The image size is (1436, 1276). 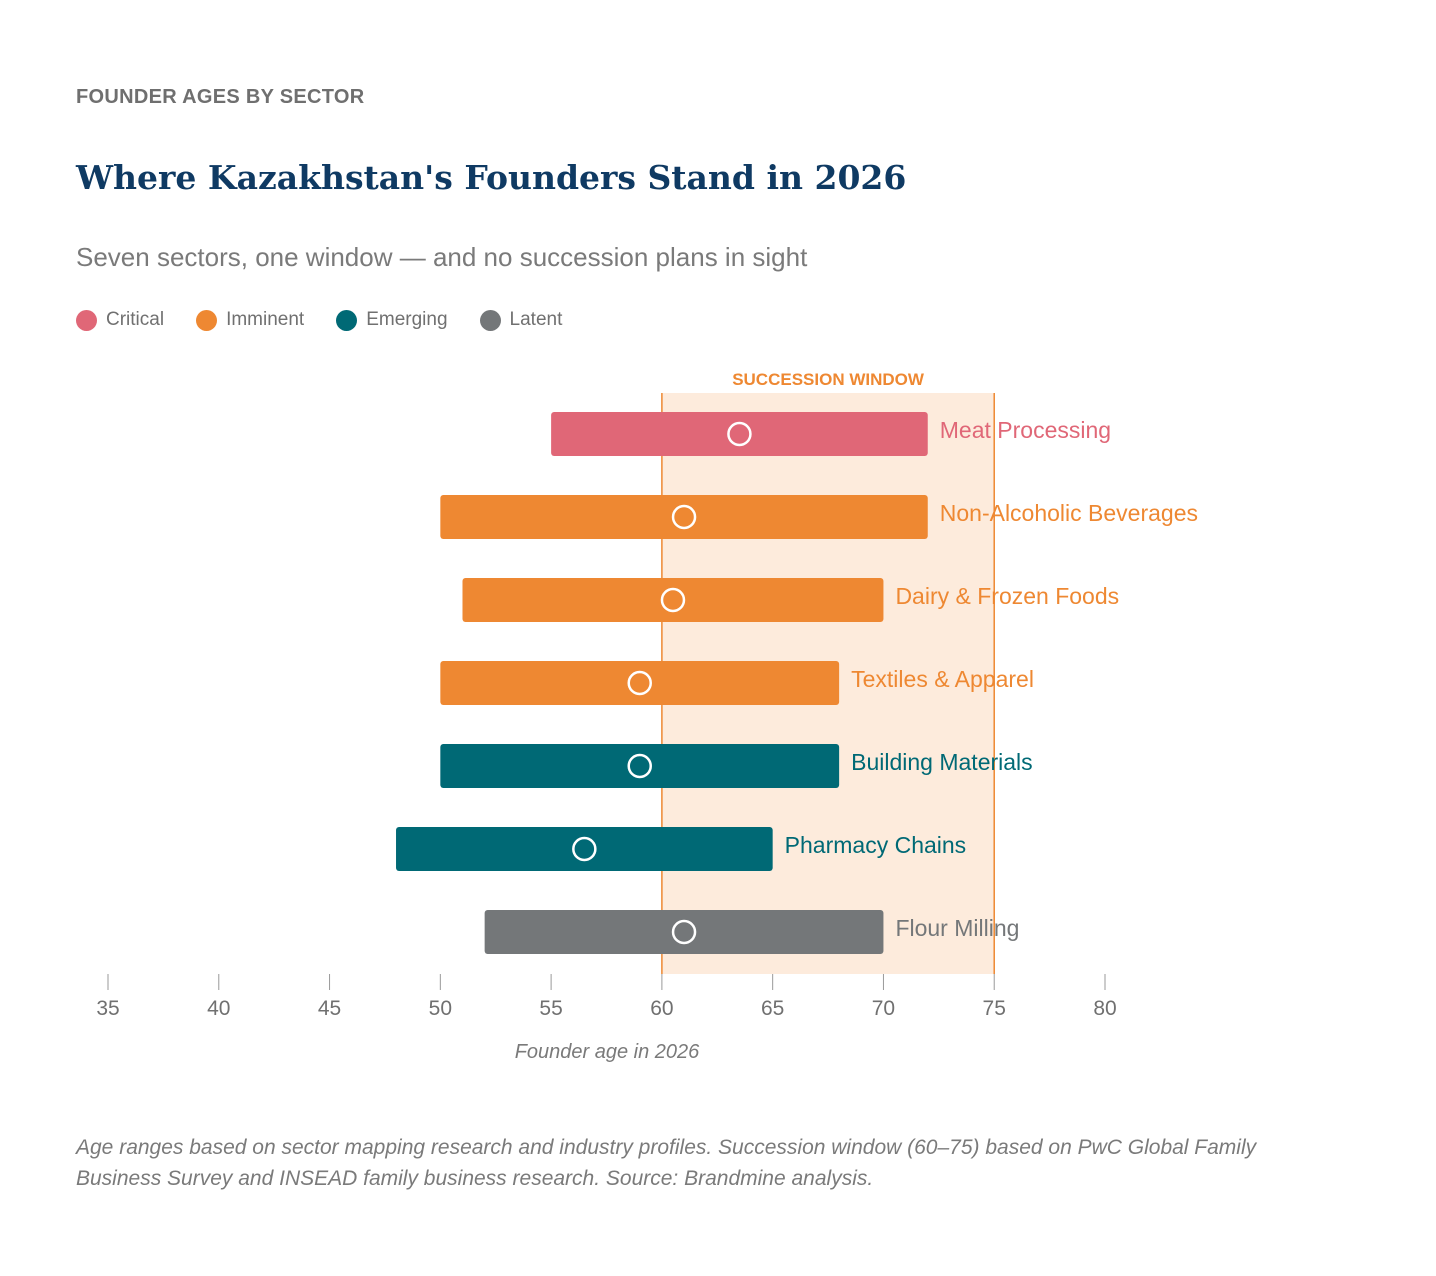 I want to click on legend-item-latent: Latent, so click(x=521, y=320).